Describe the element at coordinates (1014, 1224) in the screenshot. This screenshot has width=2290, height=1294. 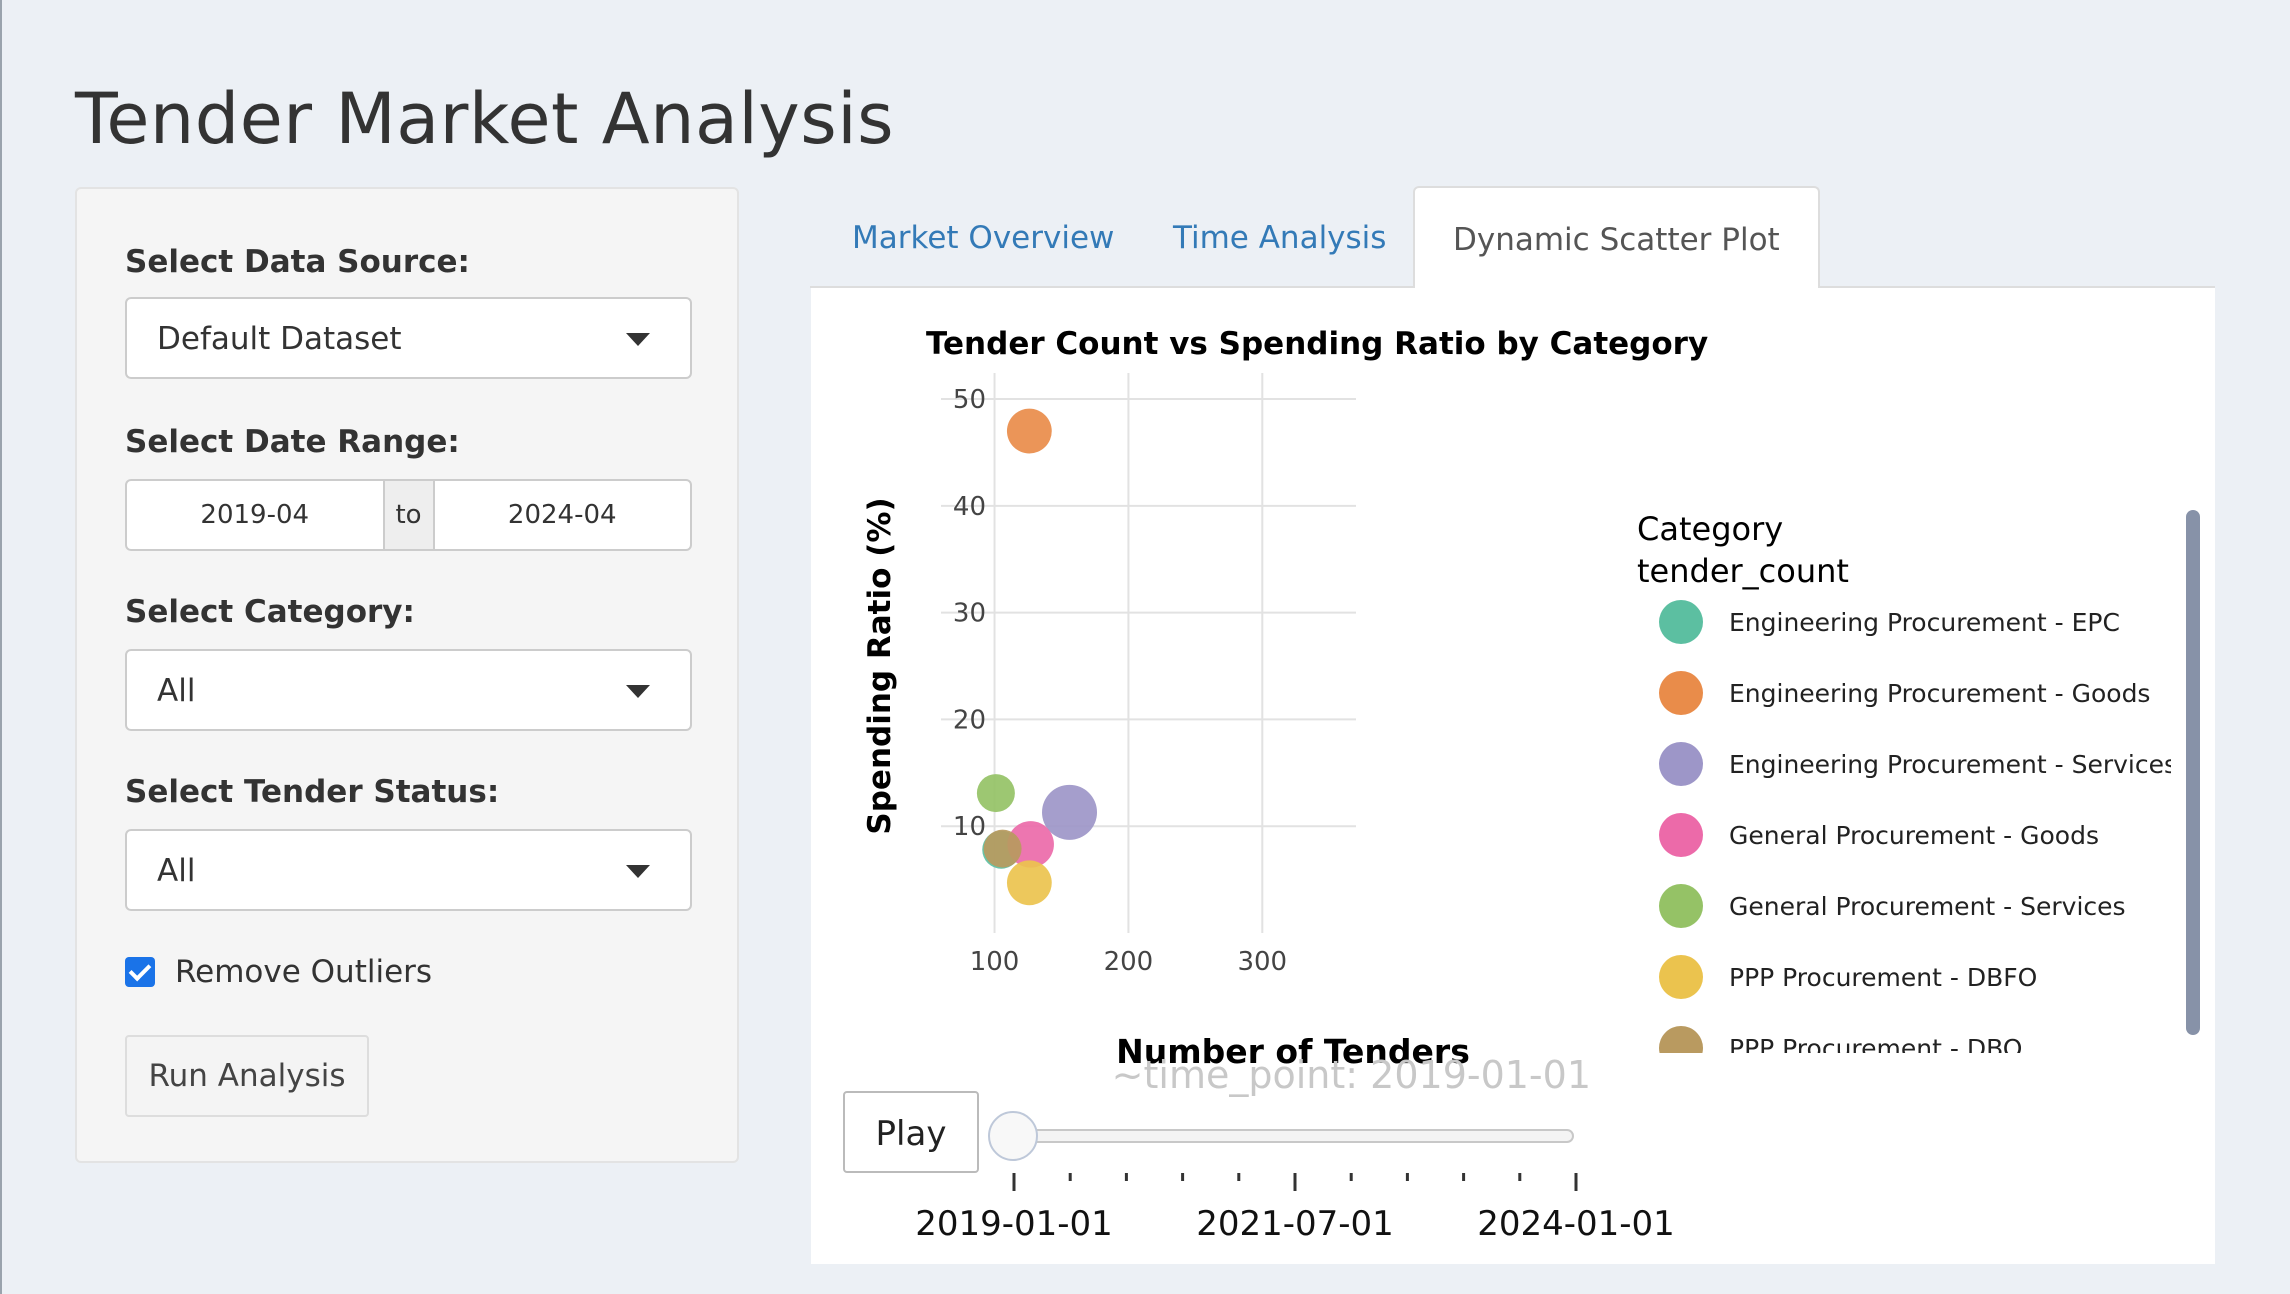
I see `slider-tick-label: 2019-01-01` at that location.